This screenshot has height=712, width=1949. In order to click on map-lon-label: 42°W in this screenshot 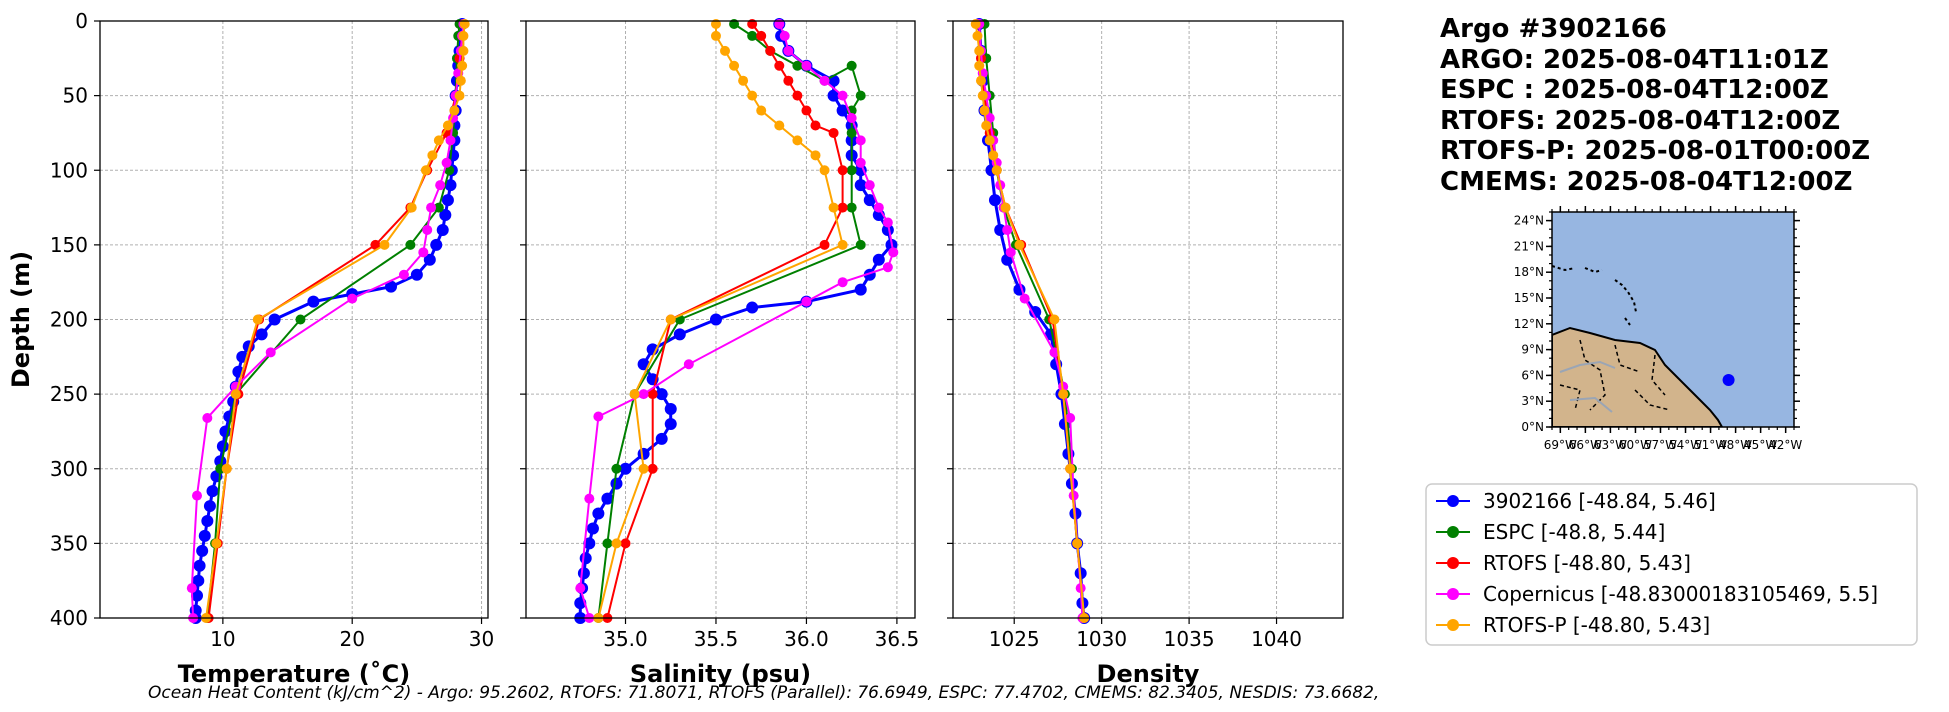, I will do `click(1785, 445)`.